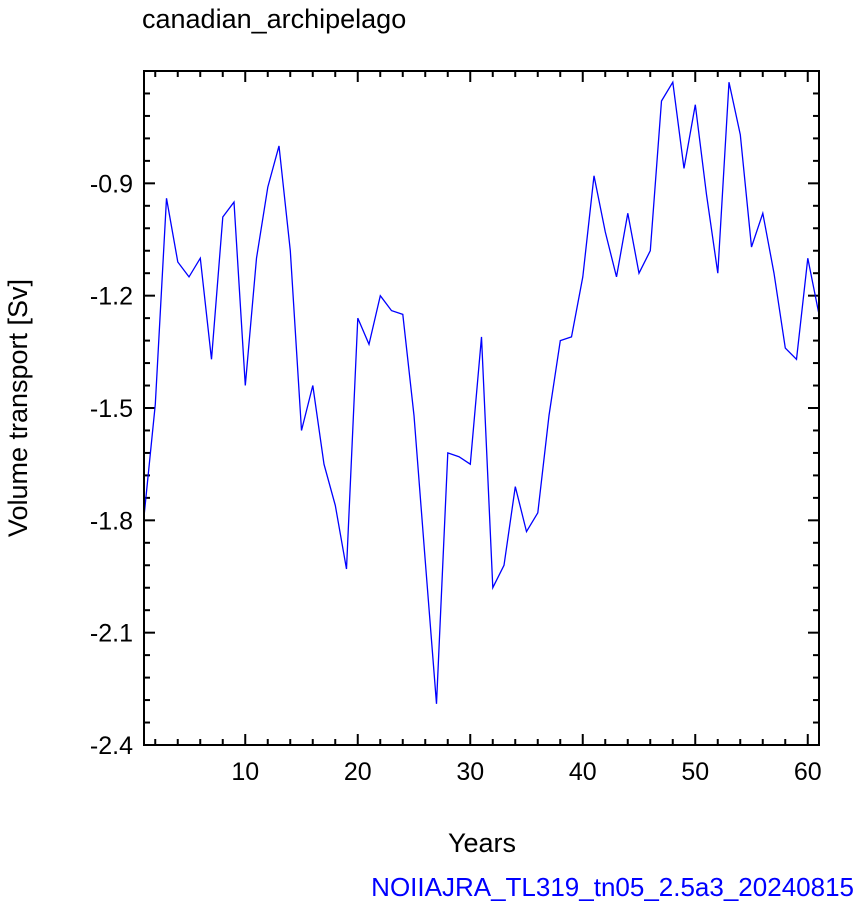  Describe the element at coordinates (18, 408) in the screenshot. I see `y-axis-title: Volume transport [Sv]` at that location.